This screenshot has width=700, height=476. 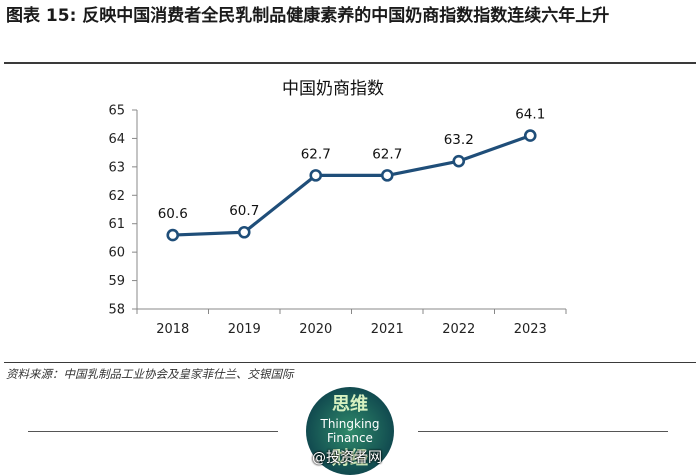 What do you see at coordinates (244, 329) in the screenshot?
I see `x-tick-label: 2019` at bounding box center [244, 329].